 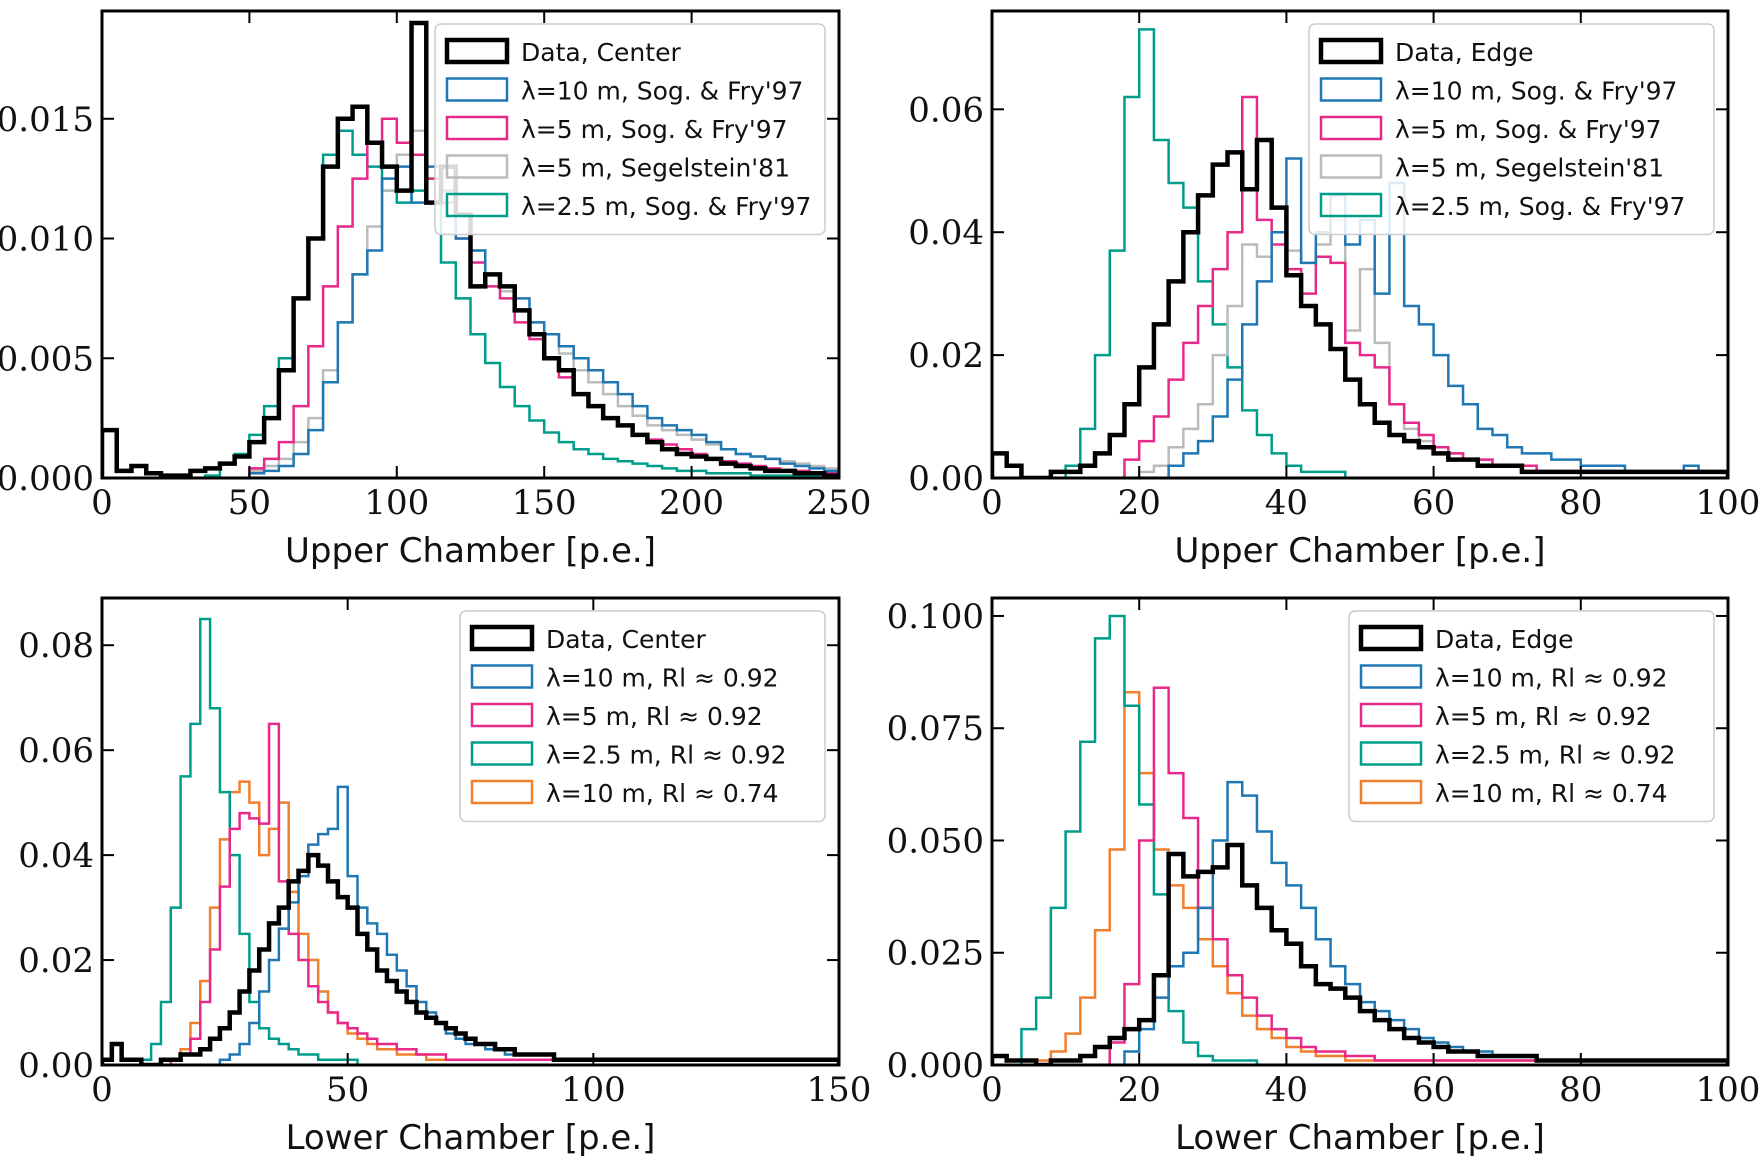 I want to click on y-tick-label: 0.08, so click(x=56, y=646).